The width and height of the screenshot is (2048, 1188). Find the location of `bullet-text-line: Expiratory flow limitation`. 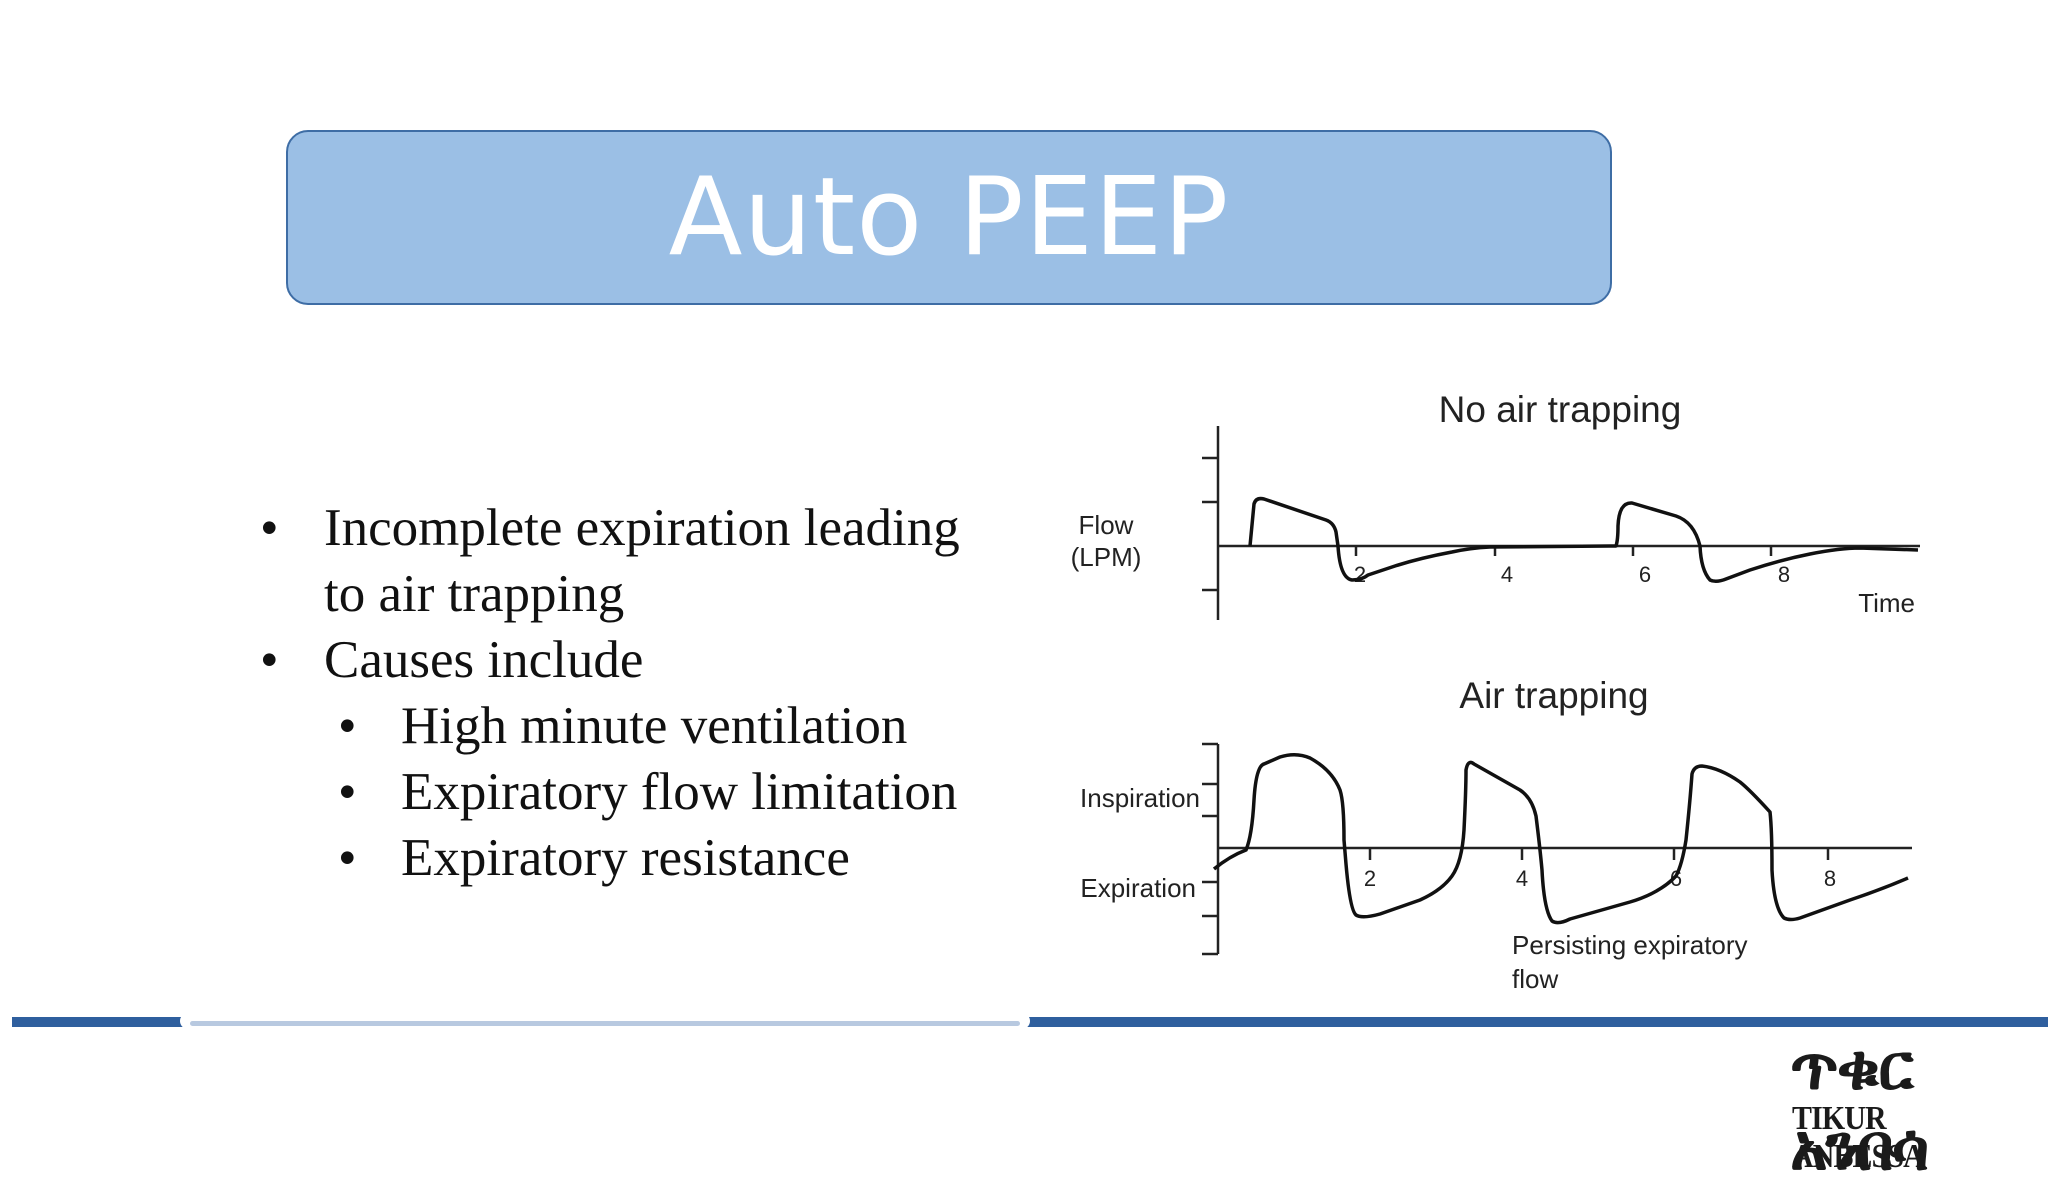

bullet-text-line: Expiratory flow limitation is located at coordinates (679, 792).